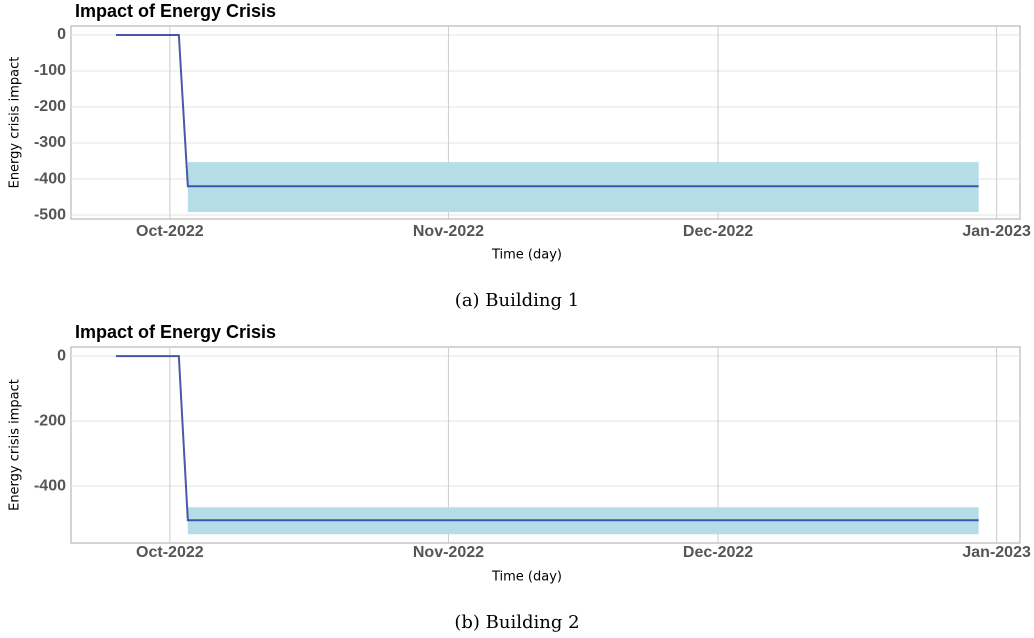 This screenshot has height=638, width=1034. I want to click on y-tick-label: -500, so click(50, 214).